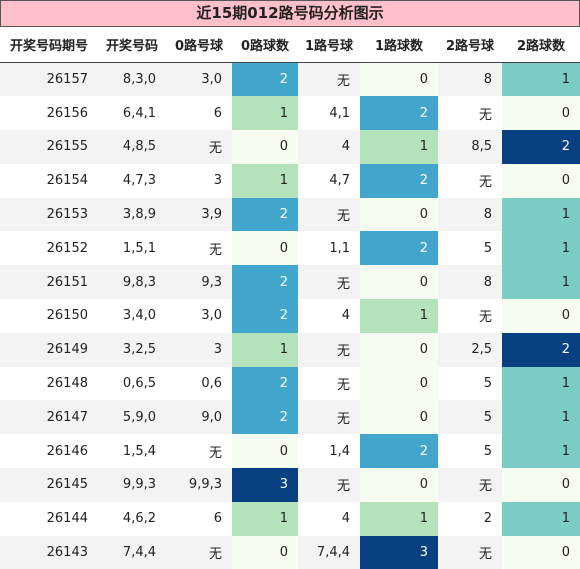 This screenshot has height=569, width=580. Describe the element at coordinates (541, 45) in the screenshot. I see `column-header: 2路球数` at that location.